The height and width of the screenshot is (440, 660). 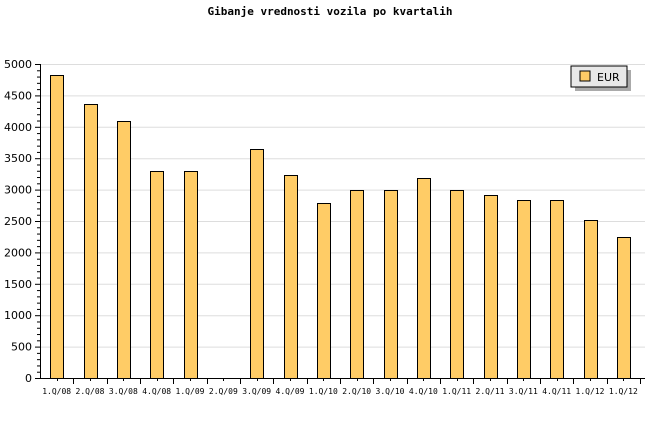 What do you see at coordinates (585, 76) in the screenshot?
I see `legend-swatch` at bounding box center [585, 76].